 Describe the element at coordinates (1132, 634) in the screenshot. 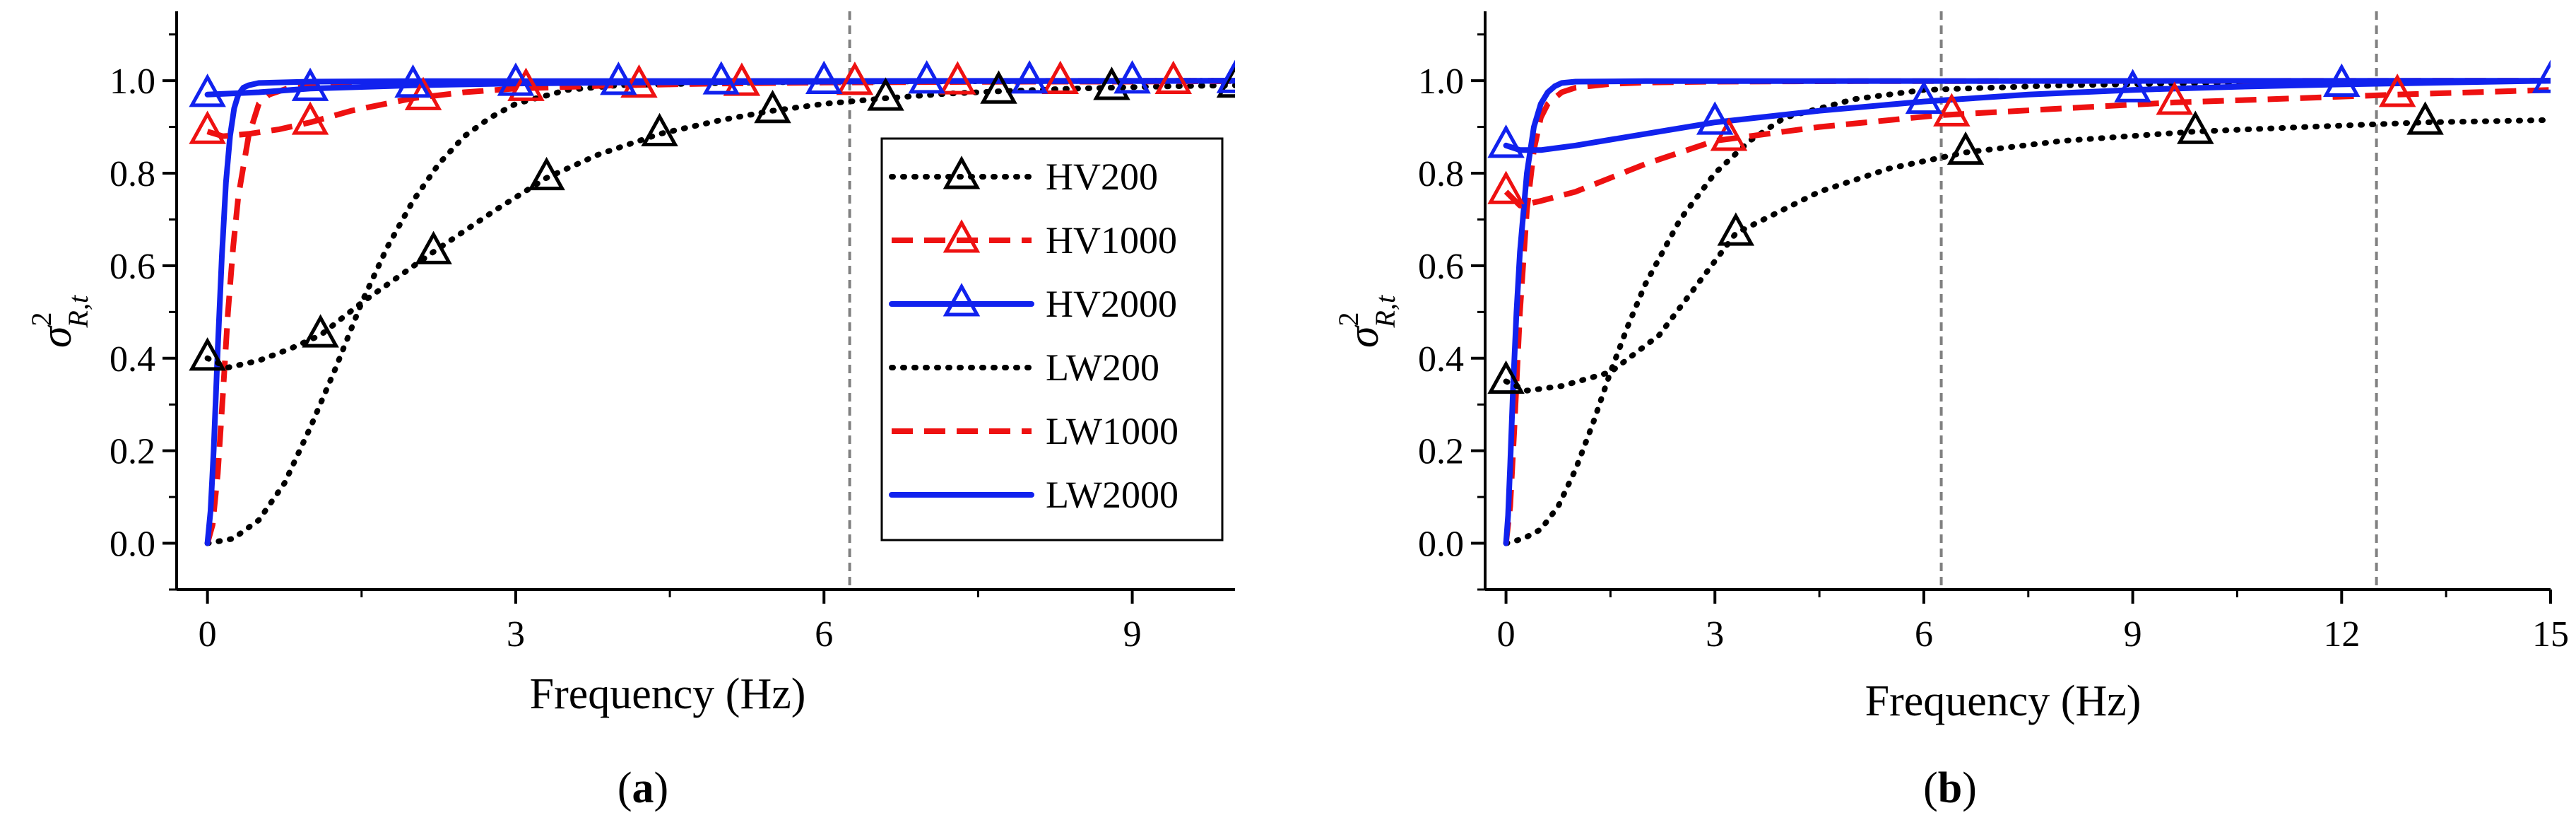

I see `x-tick-label-a-3: 9` at that location.